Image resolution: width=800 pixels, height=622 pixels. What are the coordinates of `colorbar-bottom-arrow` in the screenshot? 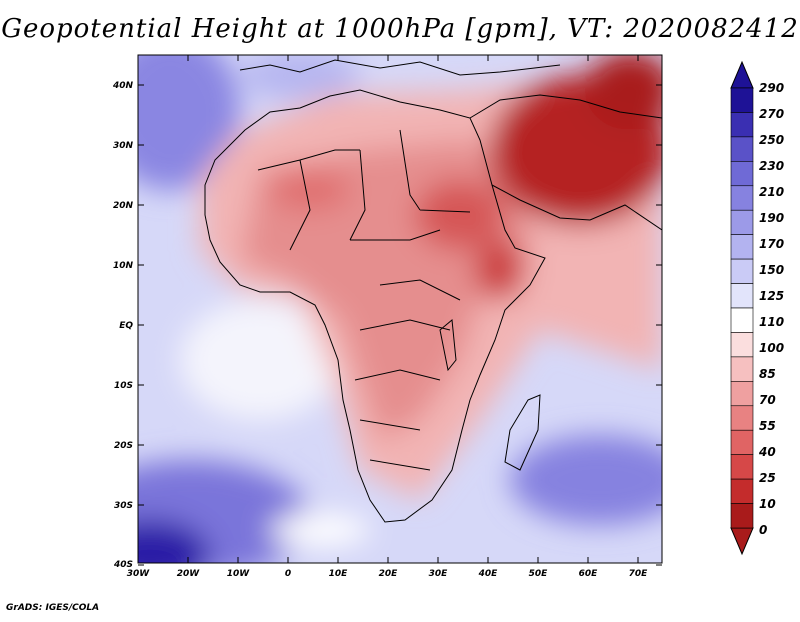 It's located at (742, 541).